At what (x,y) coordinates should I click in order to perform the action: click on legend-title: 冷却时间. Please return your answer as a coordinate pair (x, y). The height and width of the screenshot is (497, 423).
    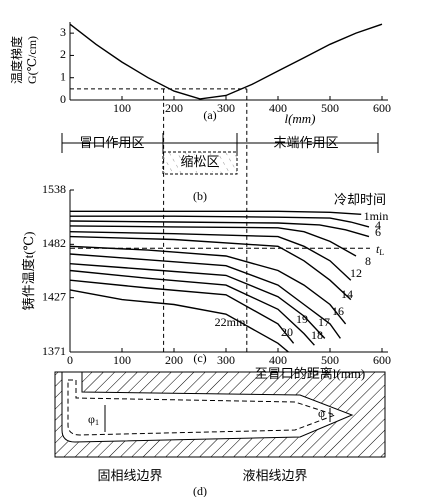
    Looking at the image, I should click on (360, 199).